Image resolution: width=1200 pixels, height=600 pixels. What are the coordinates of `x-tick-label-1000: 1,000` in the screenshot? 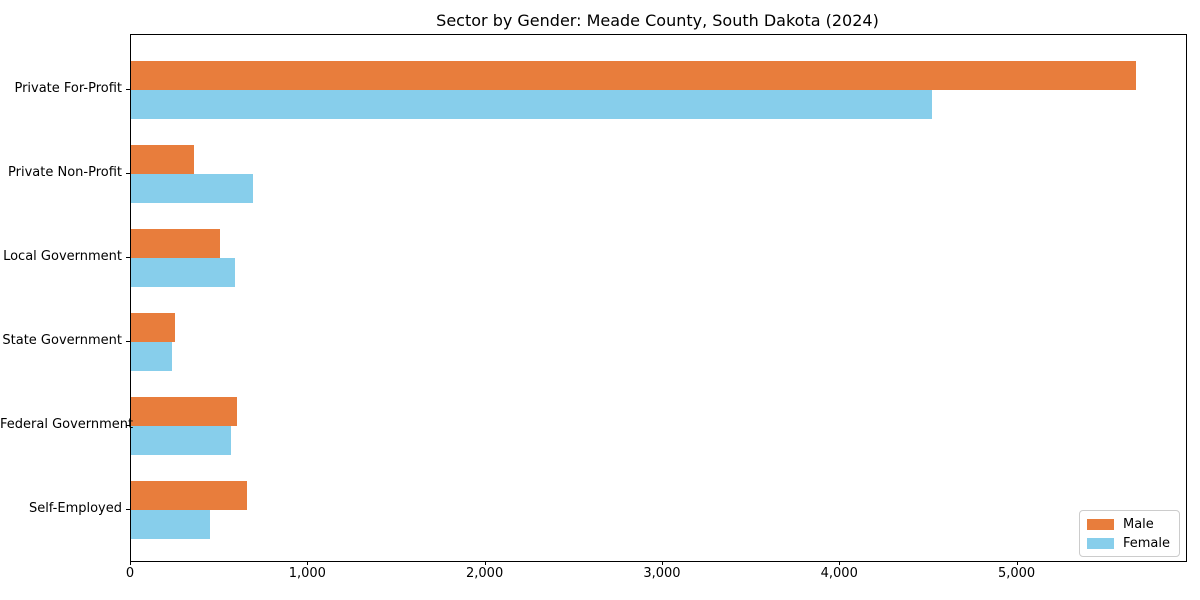 It's located at (307, 573).